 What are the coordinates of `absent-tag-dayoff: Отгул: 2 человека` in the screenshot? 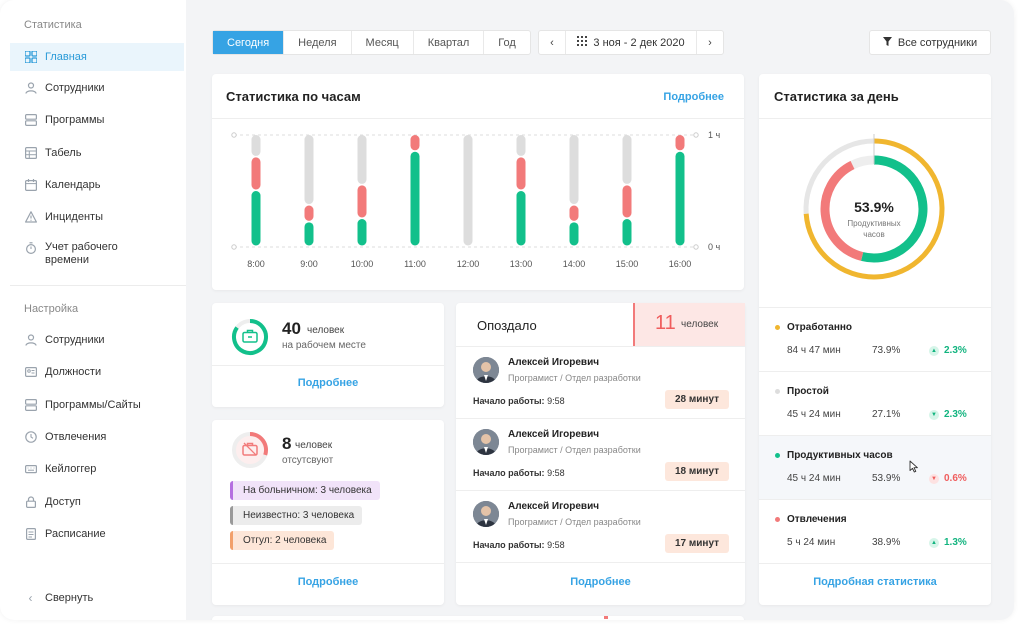 It's located at (282, 540).